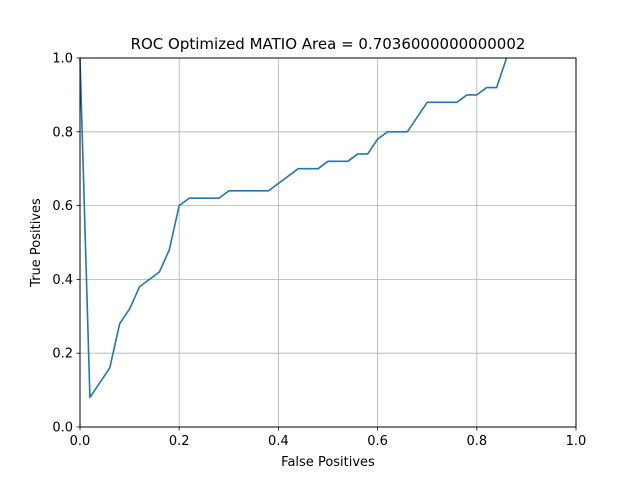 This screenshot has width=640, height=480. Describe the element at coordinates (576, 441) in the screenshot. I see `x-tick-label: 1.0` at that location.